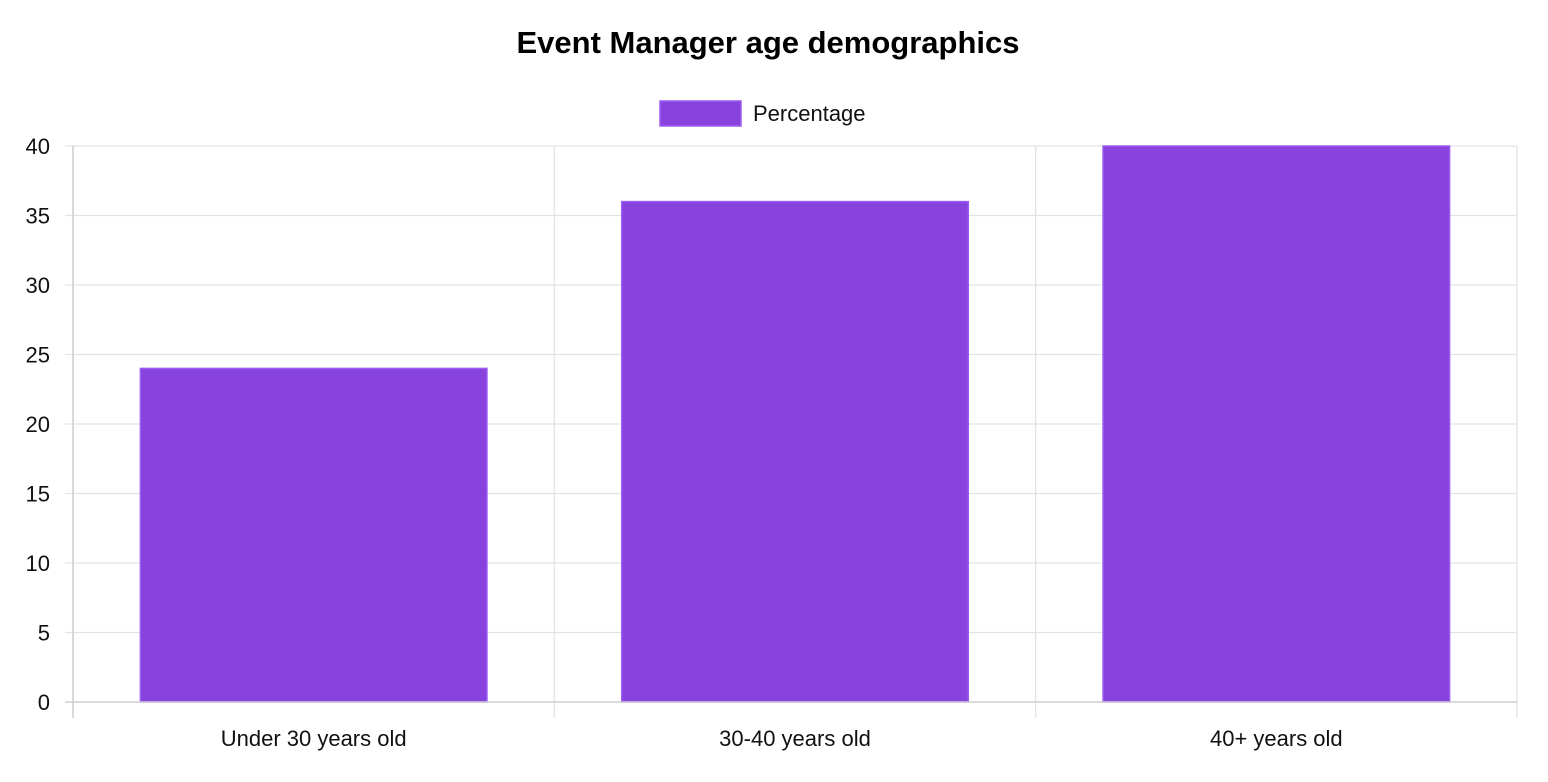 The image size is (1548, 782). Describe the element at coordinates (44, 702) in the screenshot. I see `y-tick-label: 0` at that location.